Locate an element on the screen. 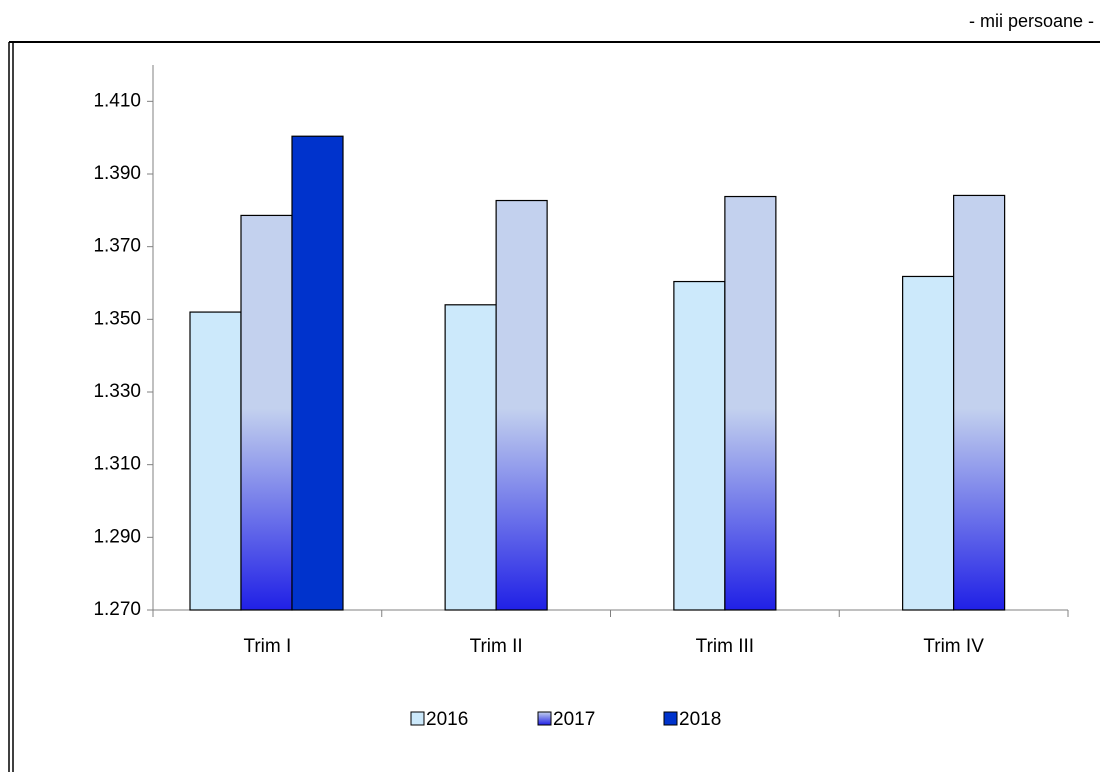  x-tick-label: Trim II is located at coordinates (496, 646).